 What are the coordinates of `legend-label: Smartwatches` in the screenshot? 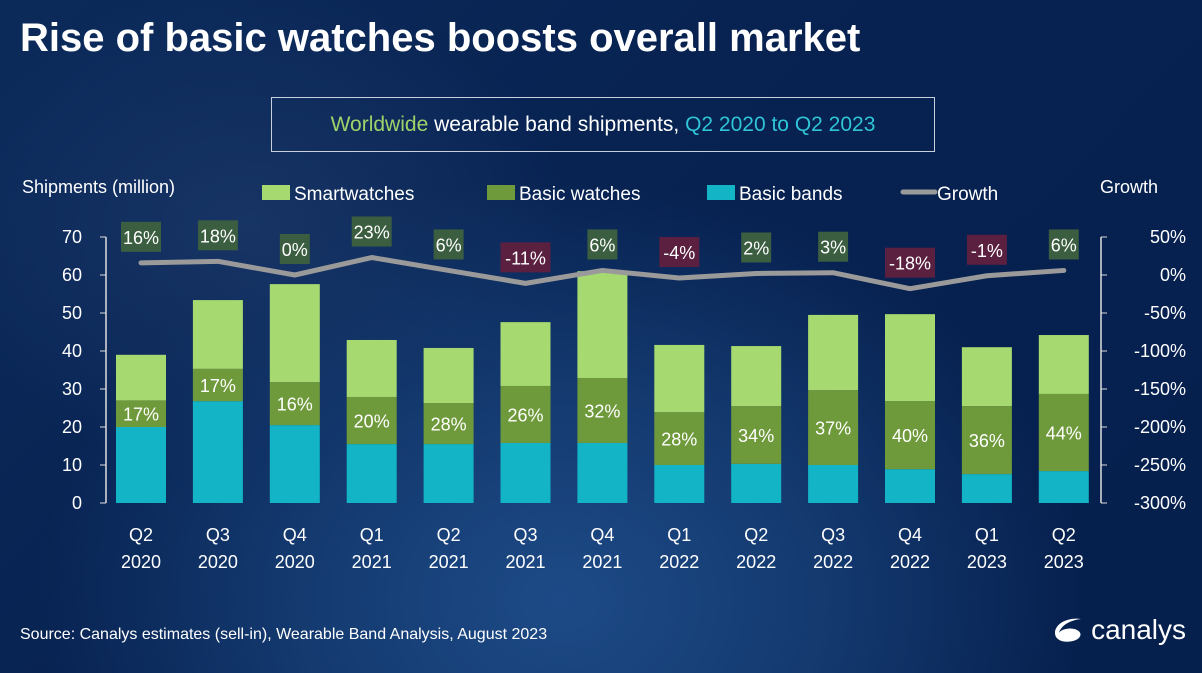 It's located at (354, 194).